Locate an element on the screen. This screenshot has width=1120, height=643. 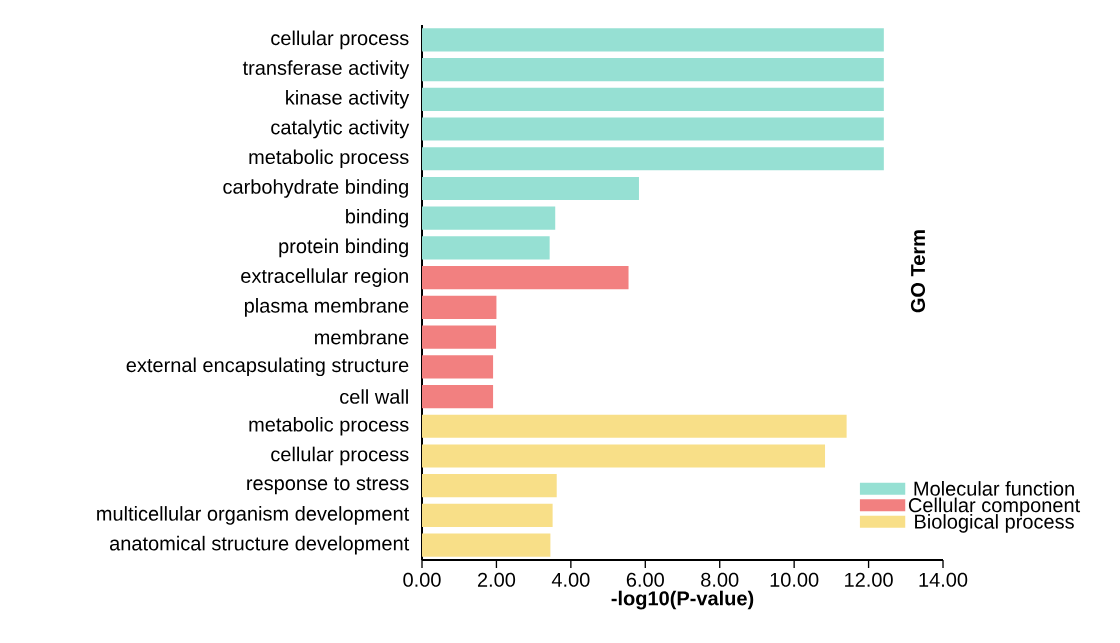
x-tick-label: 0.00 is located at coordinates (422, 579).